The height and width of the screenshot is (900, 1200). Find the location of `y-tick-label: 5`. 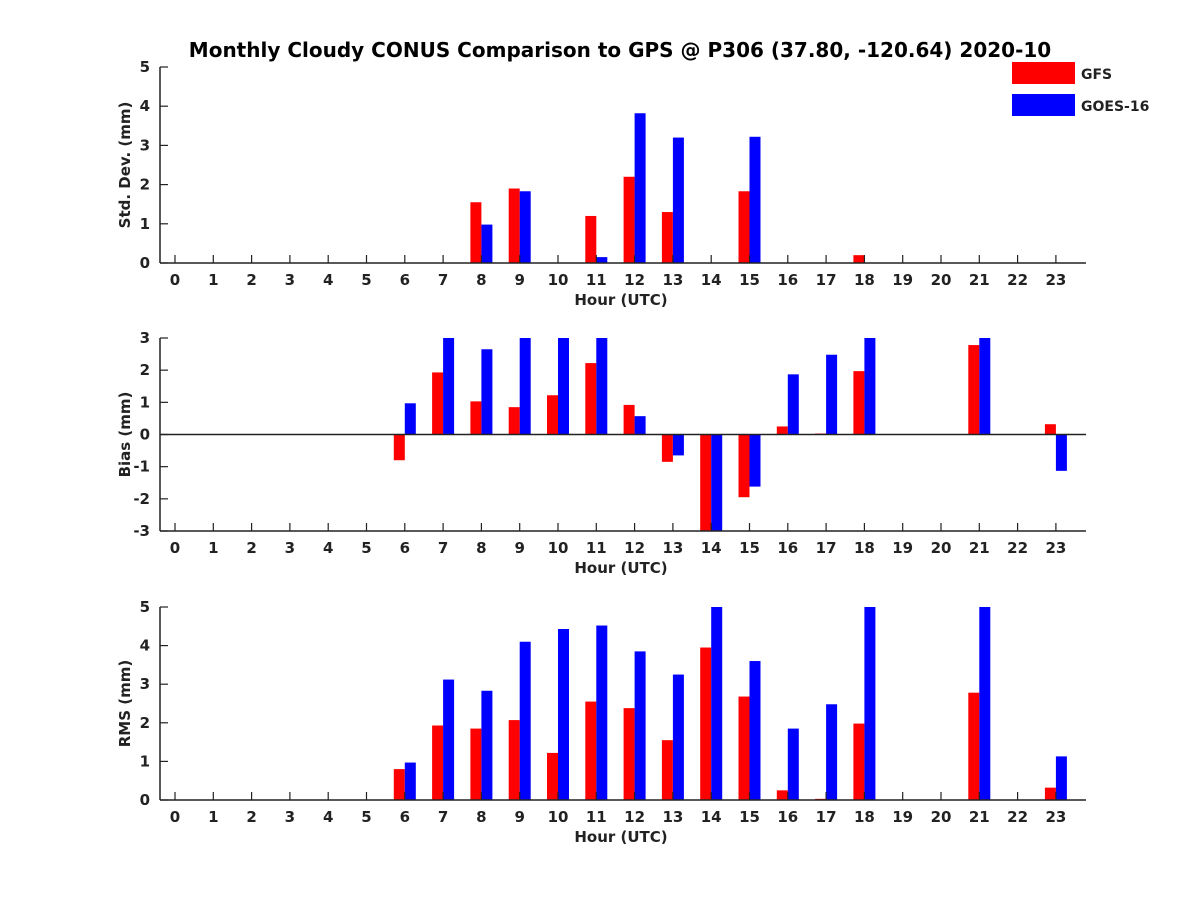

y-tick-label: 5 is located at coordinates (145, 67).